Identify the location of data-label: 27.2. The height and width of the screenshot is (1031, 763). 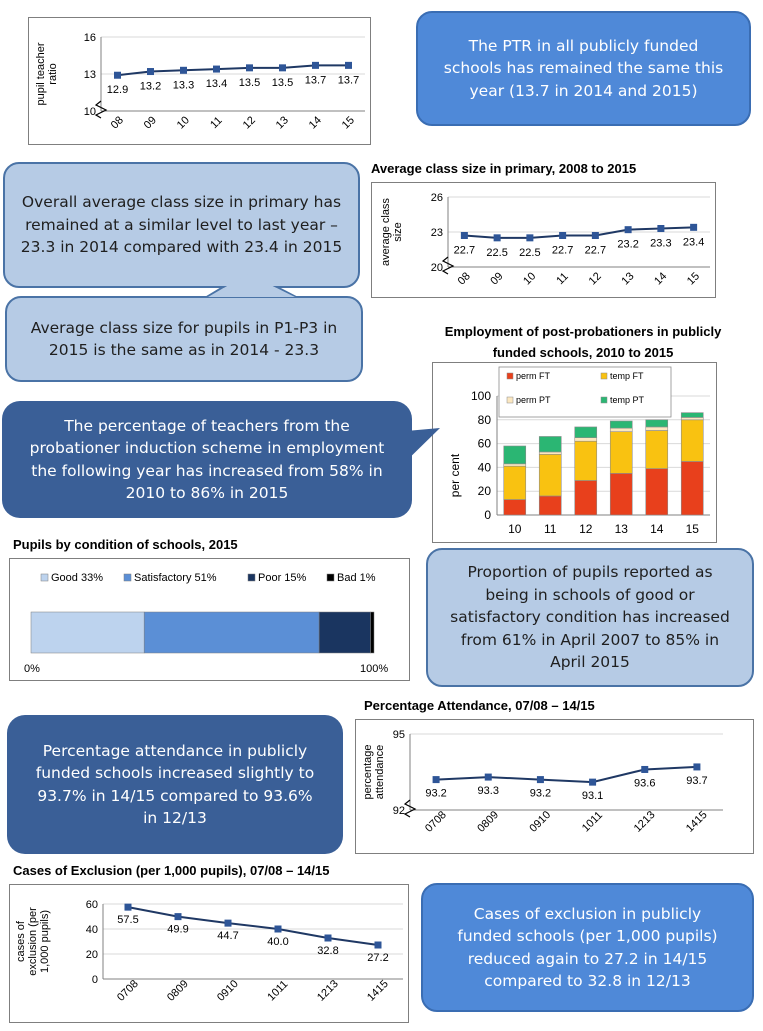
(377, 958).